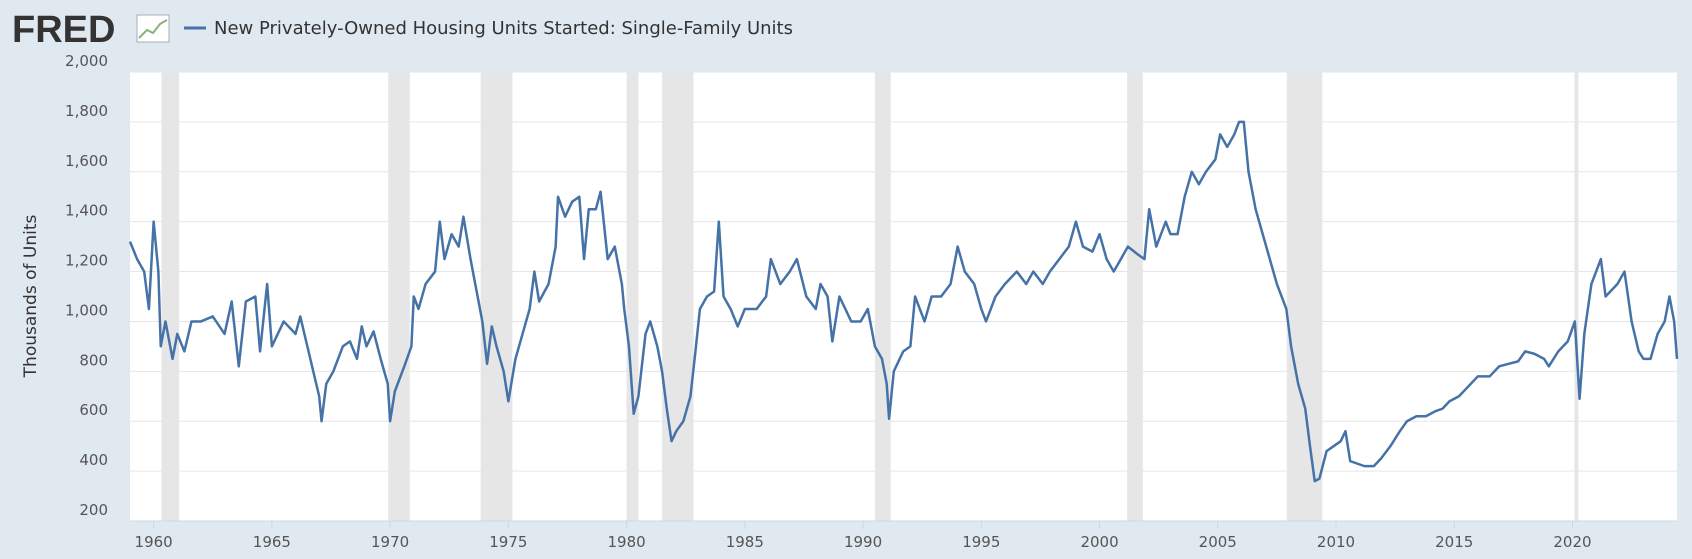 Image resolution: width=1692 pixels, height=559 pixels. Describe the element at coordinates (863, 542) in the screenshot. I see `x-tick-label: 1990` at that location.